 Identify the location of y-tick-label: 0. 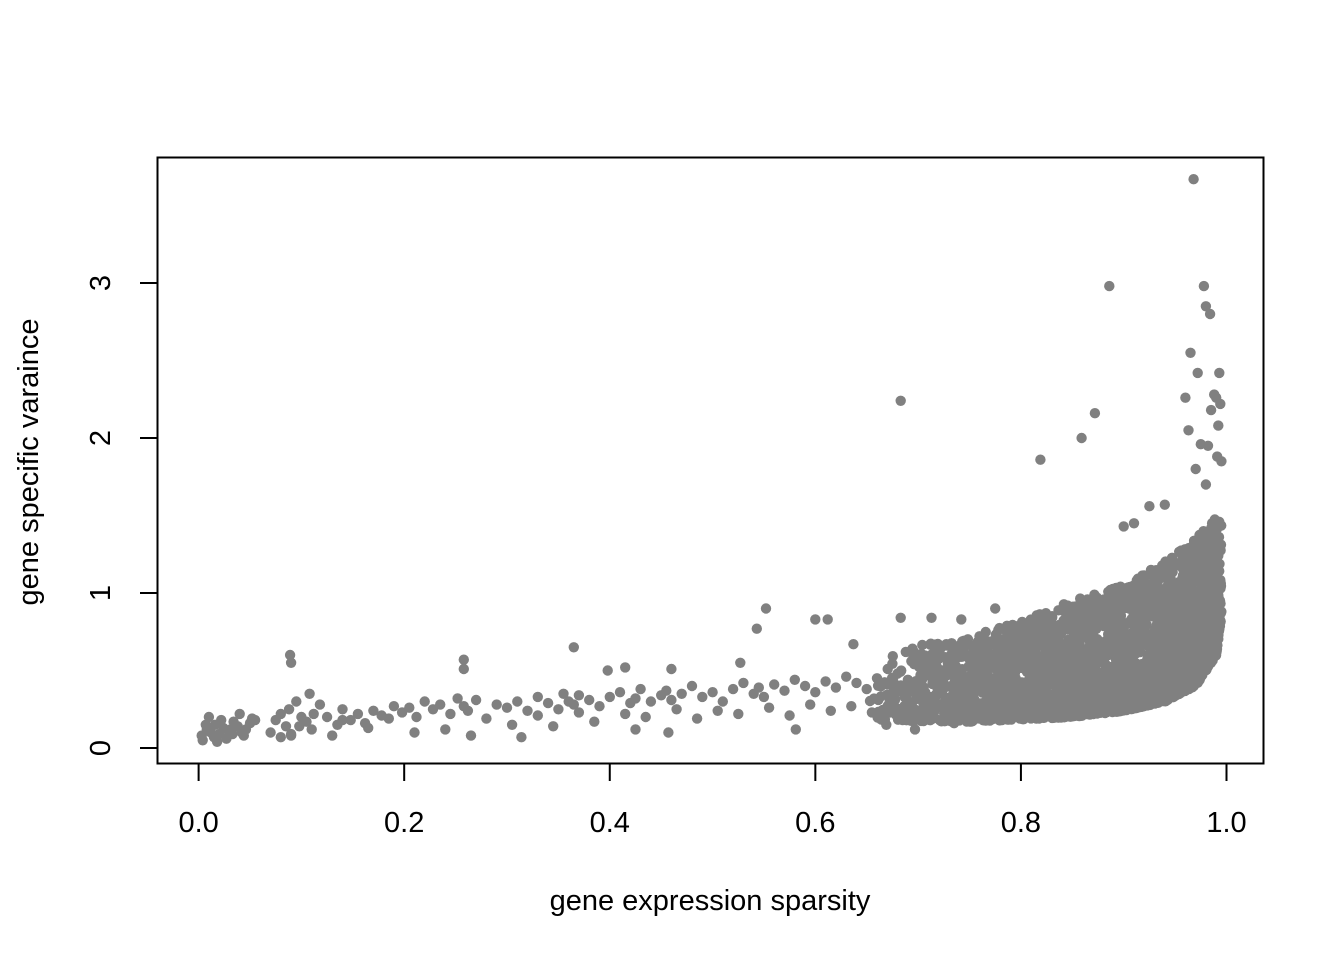
(101, 748).